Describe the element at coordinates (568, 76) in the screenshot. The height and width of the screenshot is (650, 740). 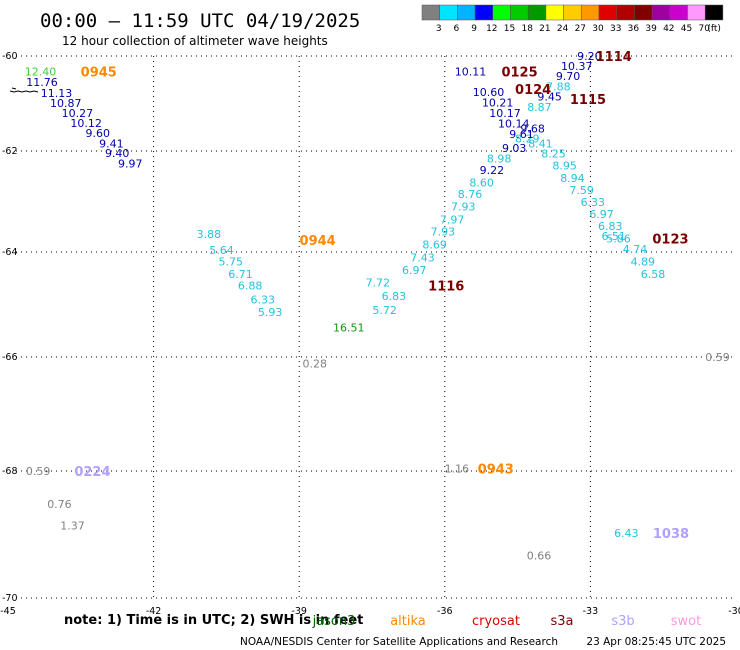
I see `swh-value: 9.70` at that location.